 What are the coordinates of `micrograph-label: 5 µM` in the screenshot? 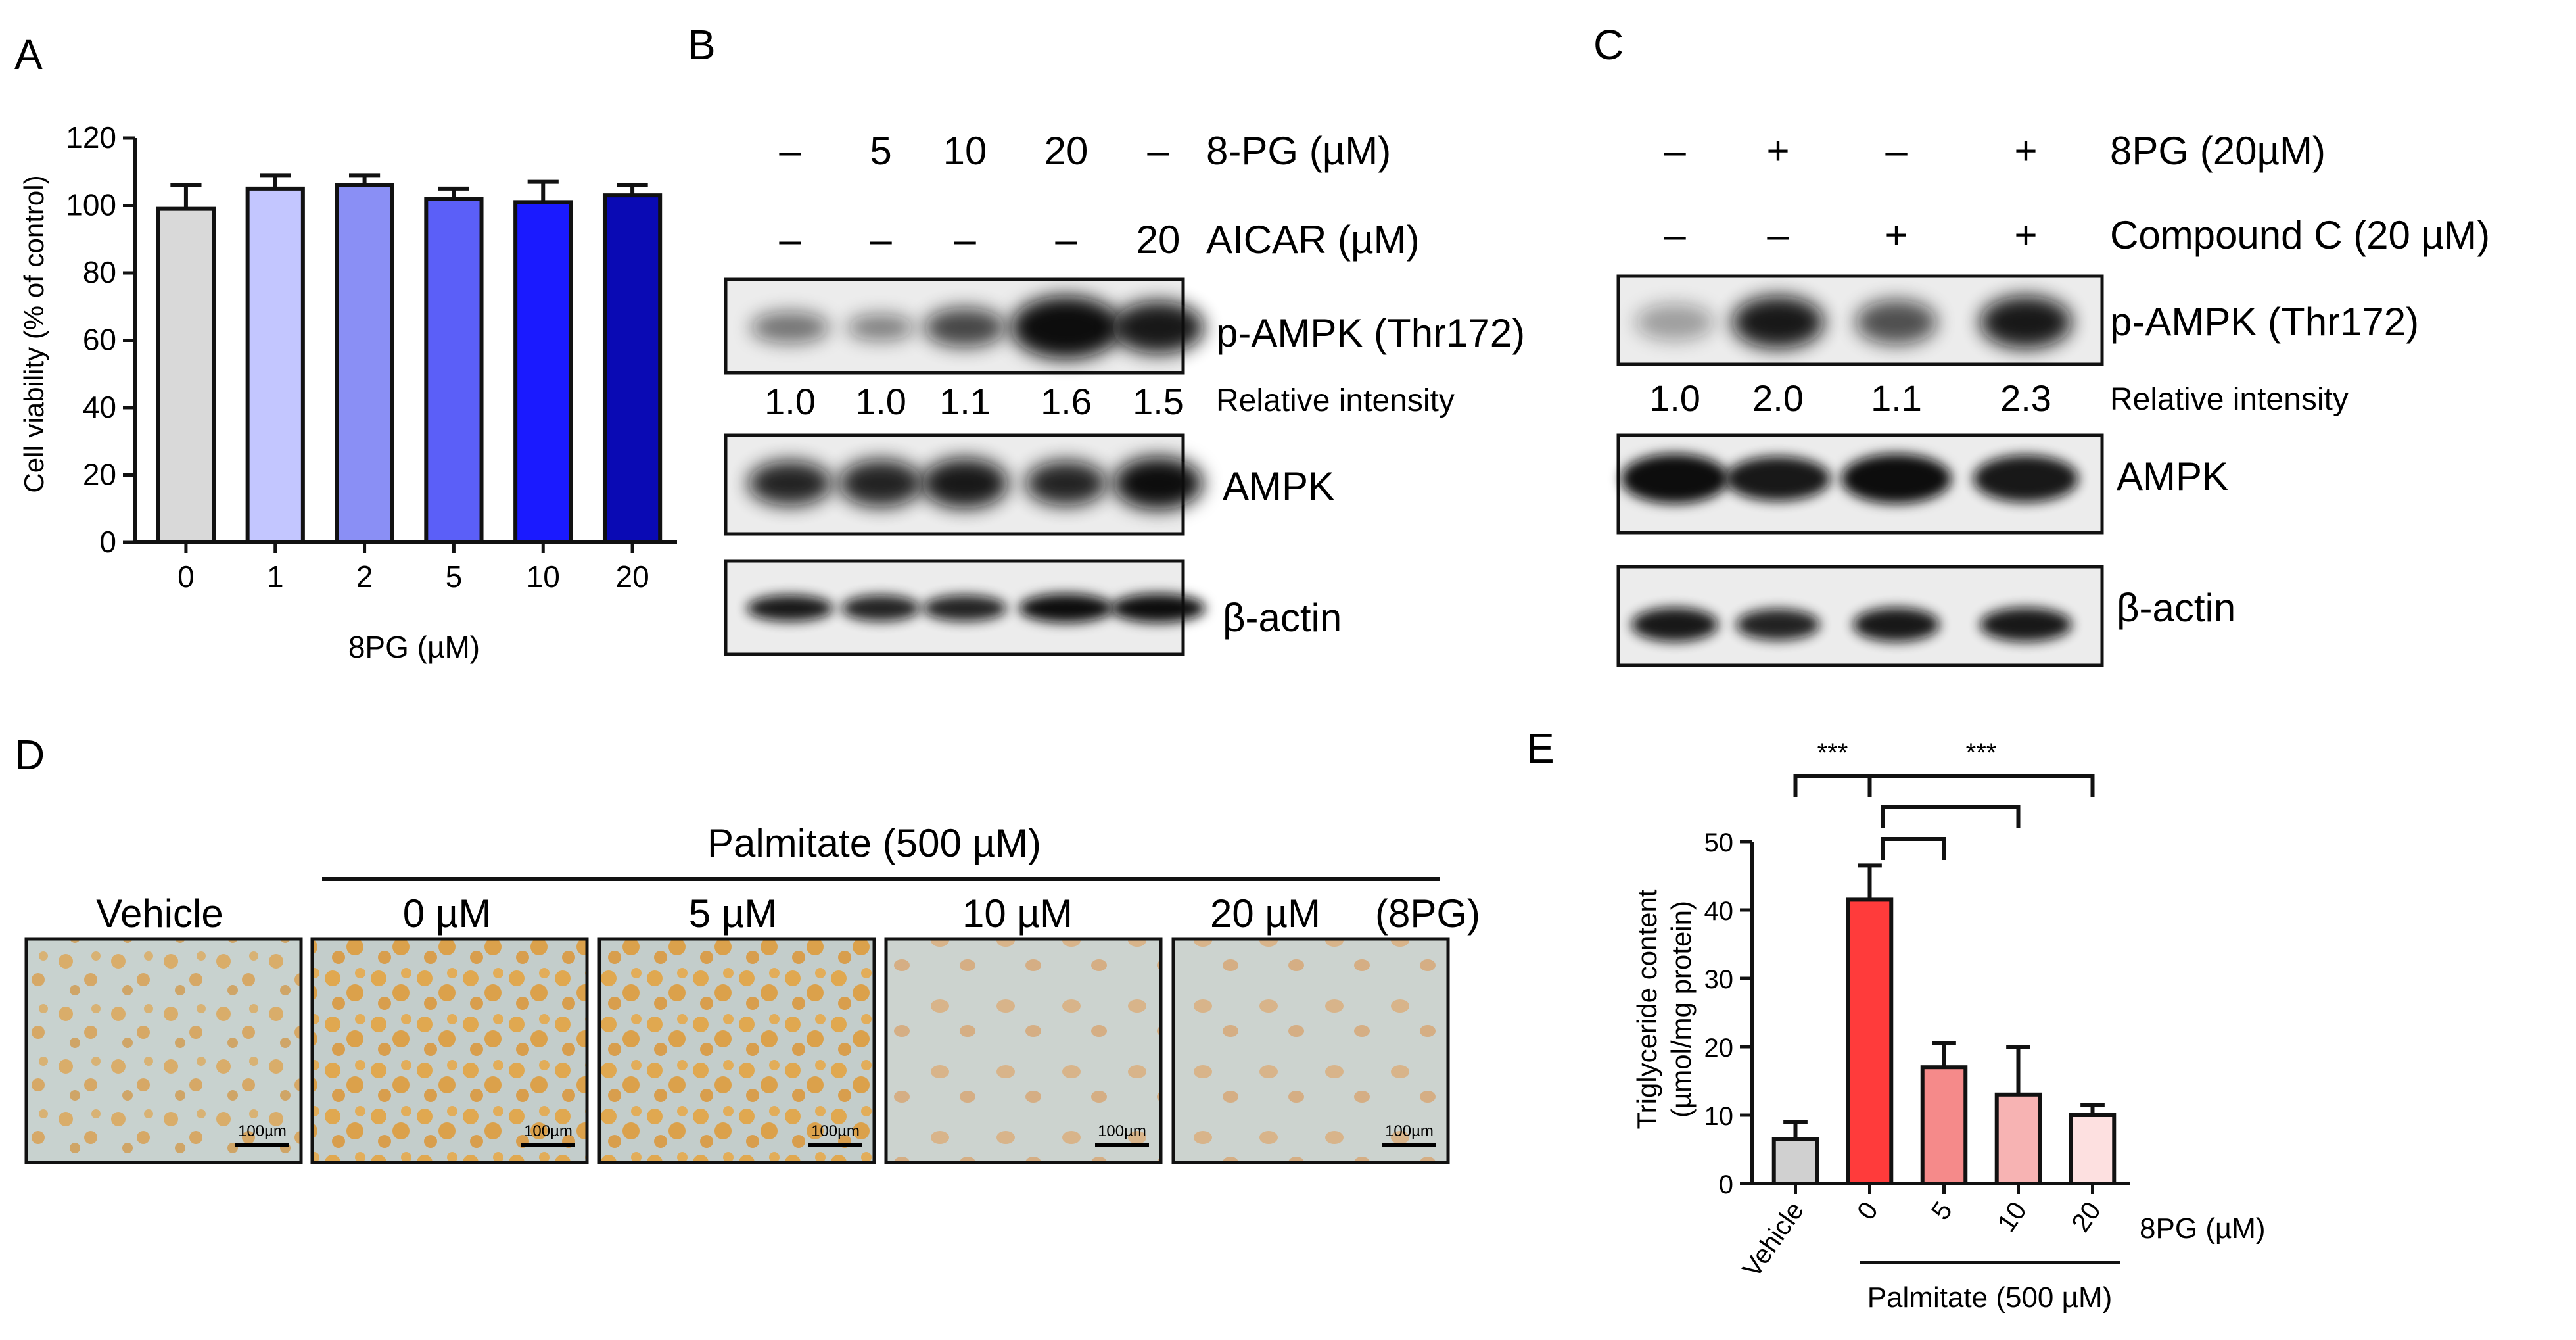 It's located at (733, 914).